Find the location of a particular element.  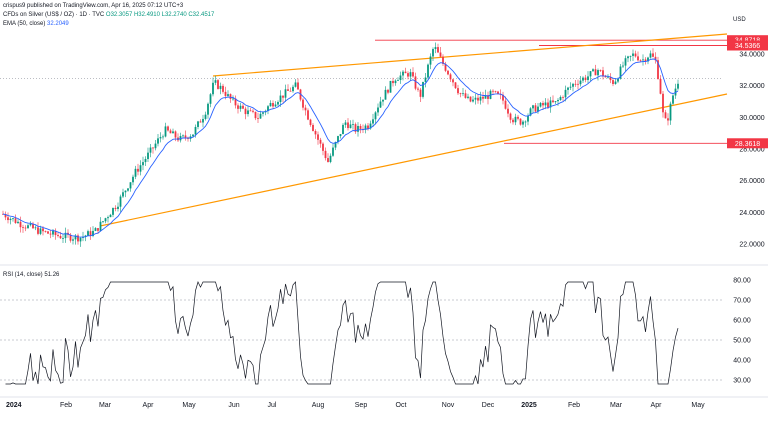

rsi-tick-label: 80.00 is located at coordinates (742, 281).